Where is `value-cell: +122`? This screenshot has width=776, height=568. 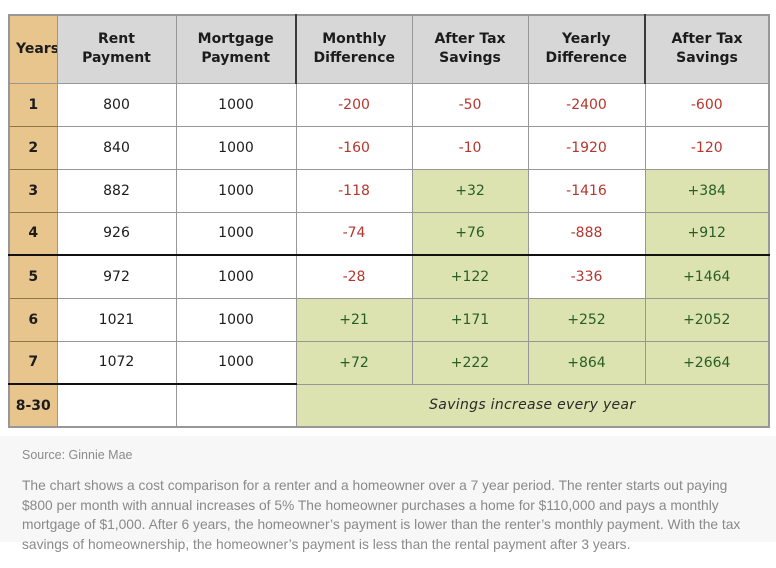 value-cell: +122 is located at coordinates (470, 276).